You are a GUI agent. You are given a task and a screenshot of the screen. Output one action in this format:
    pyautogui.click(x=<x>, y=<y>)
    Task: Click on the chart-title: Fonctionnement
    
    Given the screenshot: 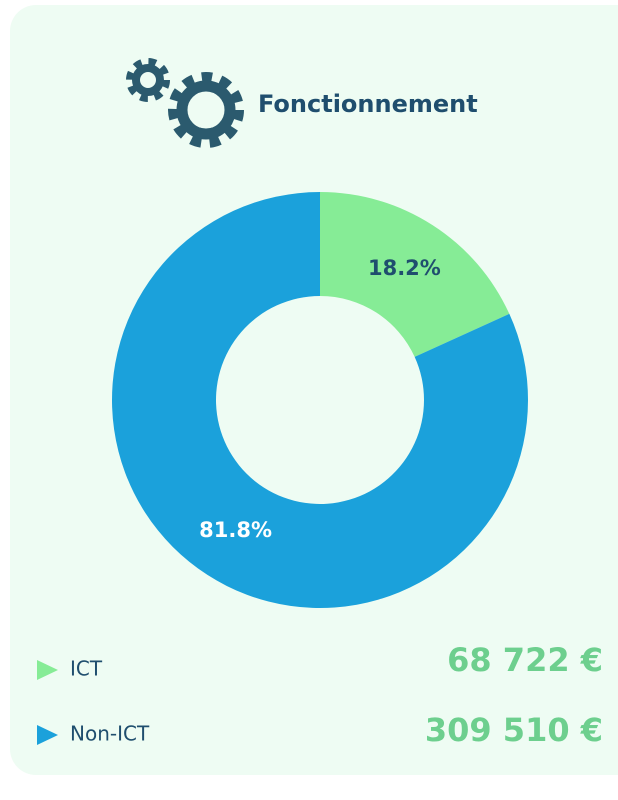 What is the action you would take?
    pyautogui.click(x=368, y=104)
    